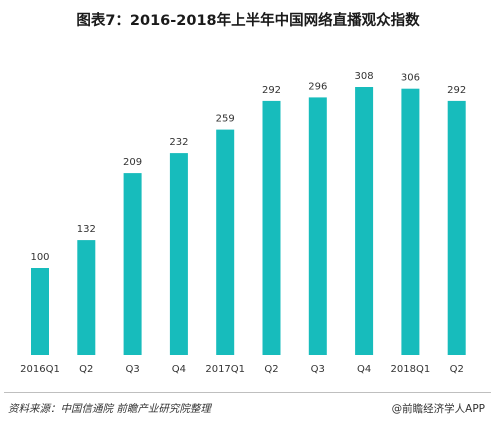 The image size is (495, 426). What do you see at coordinates (248, 21) in the screenshot?
I see `chart-title: 图表7：2016-2018年上半年中国网络直播观众指数` at bounding box center [248, 21].